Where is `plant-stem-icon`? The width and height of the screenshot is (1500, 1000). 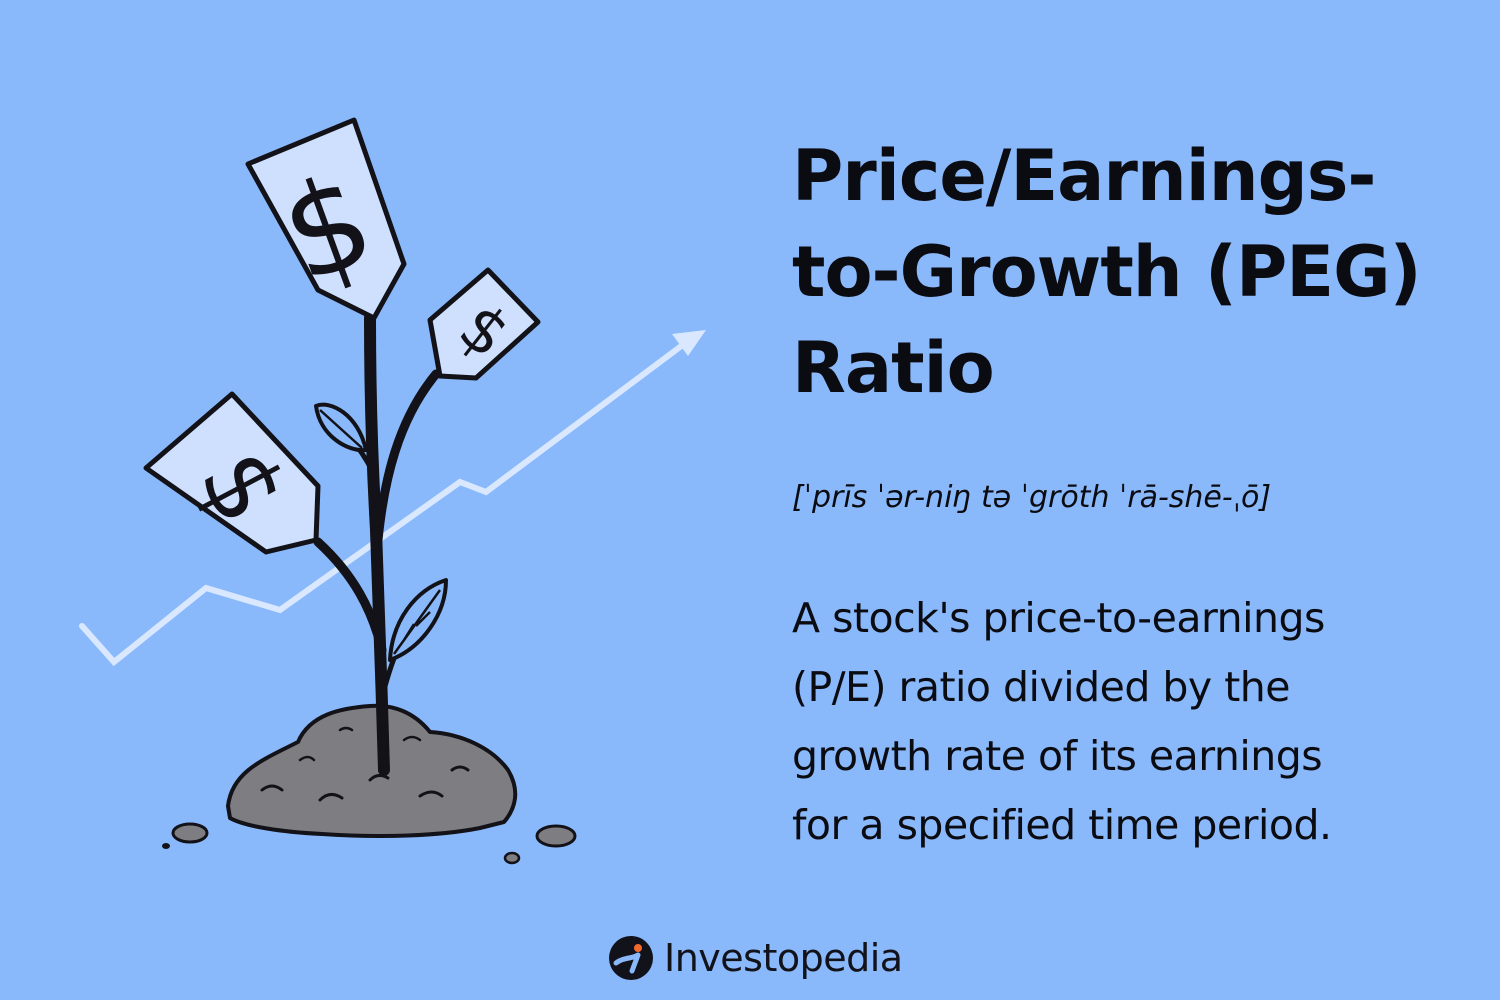
plant-stem-icon is located at coordinates (377, 544).